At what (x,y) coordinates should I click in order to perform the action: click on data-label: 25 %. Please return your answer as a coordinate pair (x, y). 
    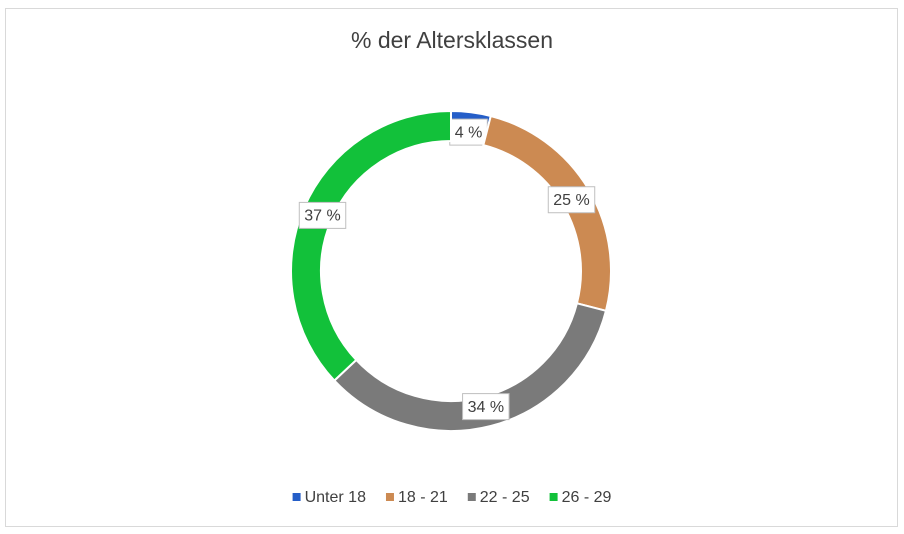
    Looking at the image, I should click on (571, 200).